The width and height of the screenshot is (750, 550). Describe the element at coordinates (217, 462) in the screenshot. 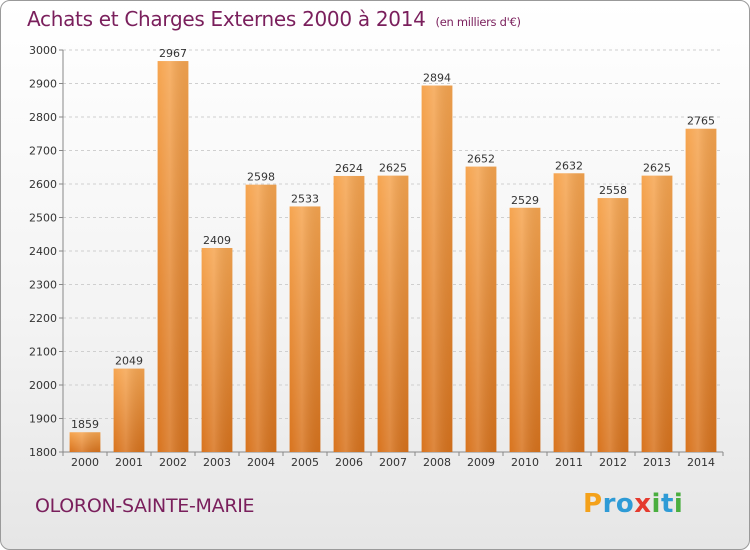

I see `x-tick-label-2003: 2003` at that location.